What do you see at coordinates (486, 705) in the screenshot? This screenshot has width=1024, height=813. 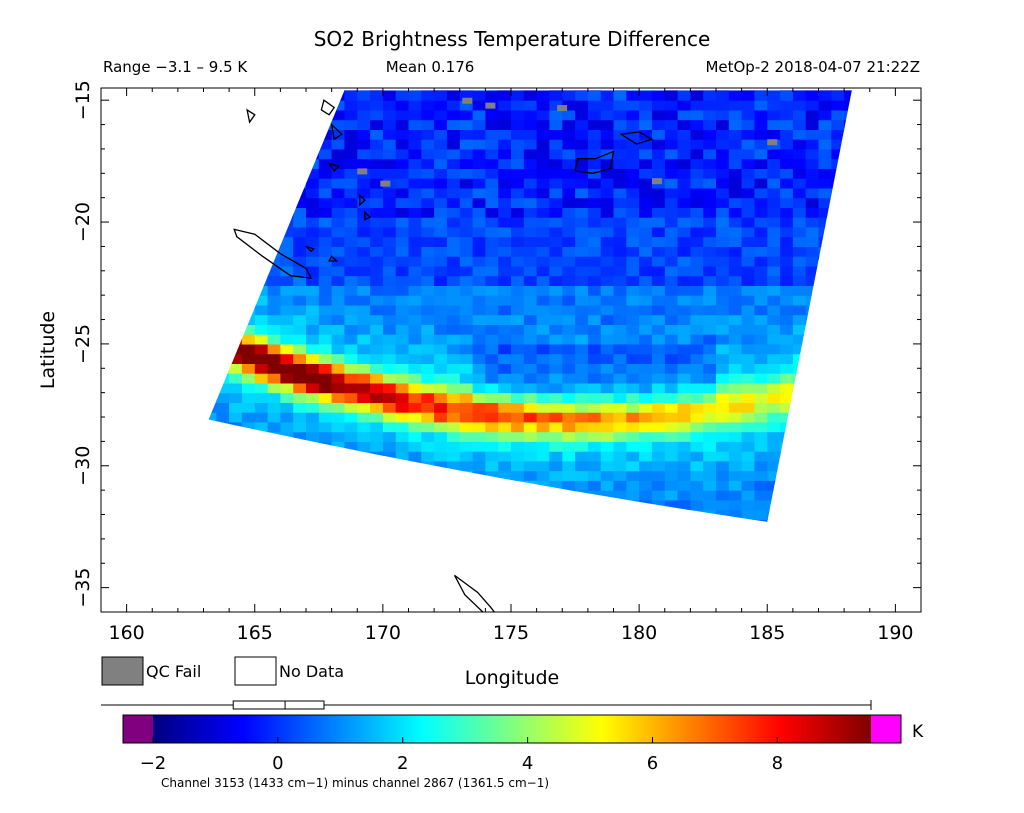 I see `distribution-boxplot` at bounding box center [486, 705].